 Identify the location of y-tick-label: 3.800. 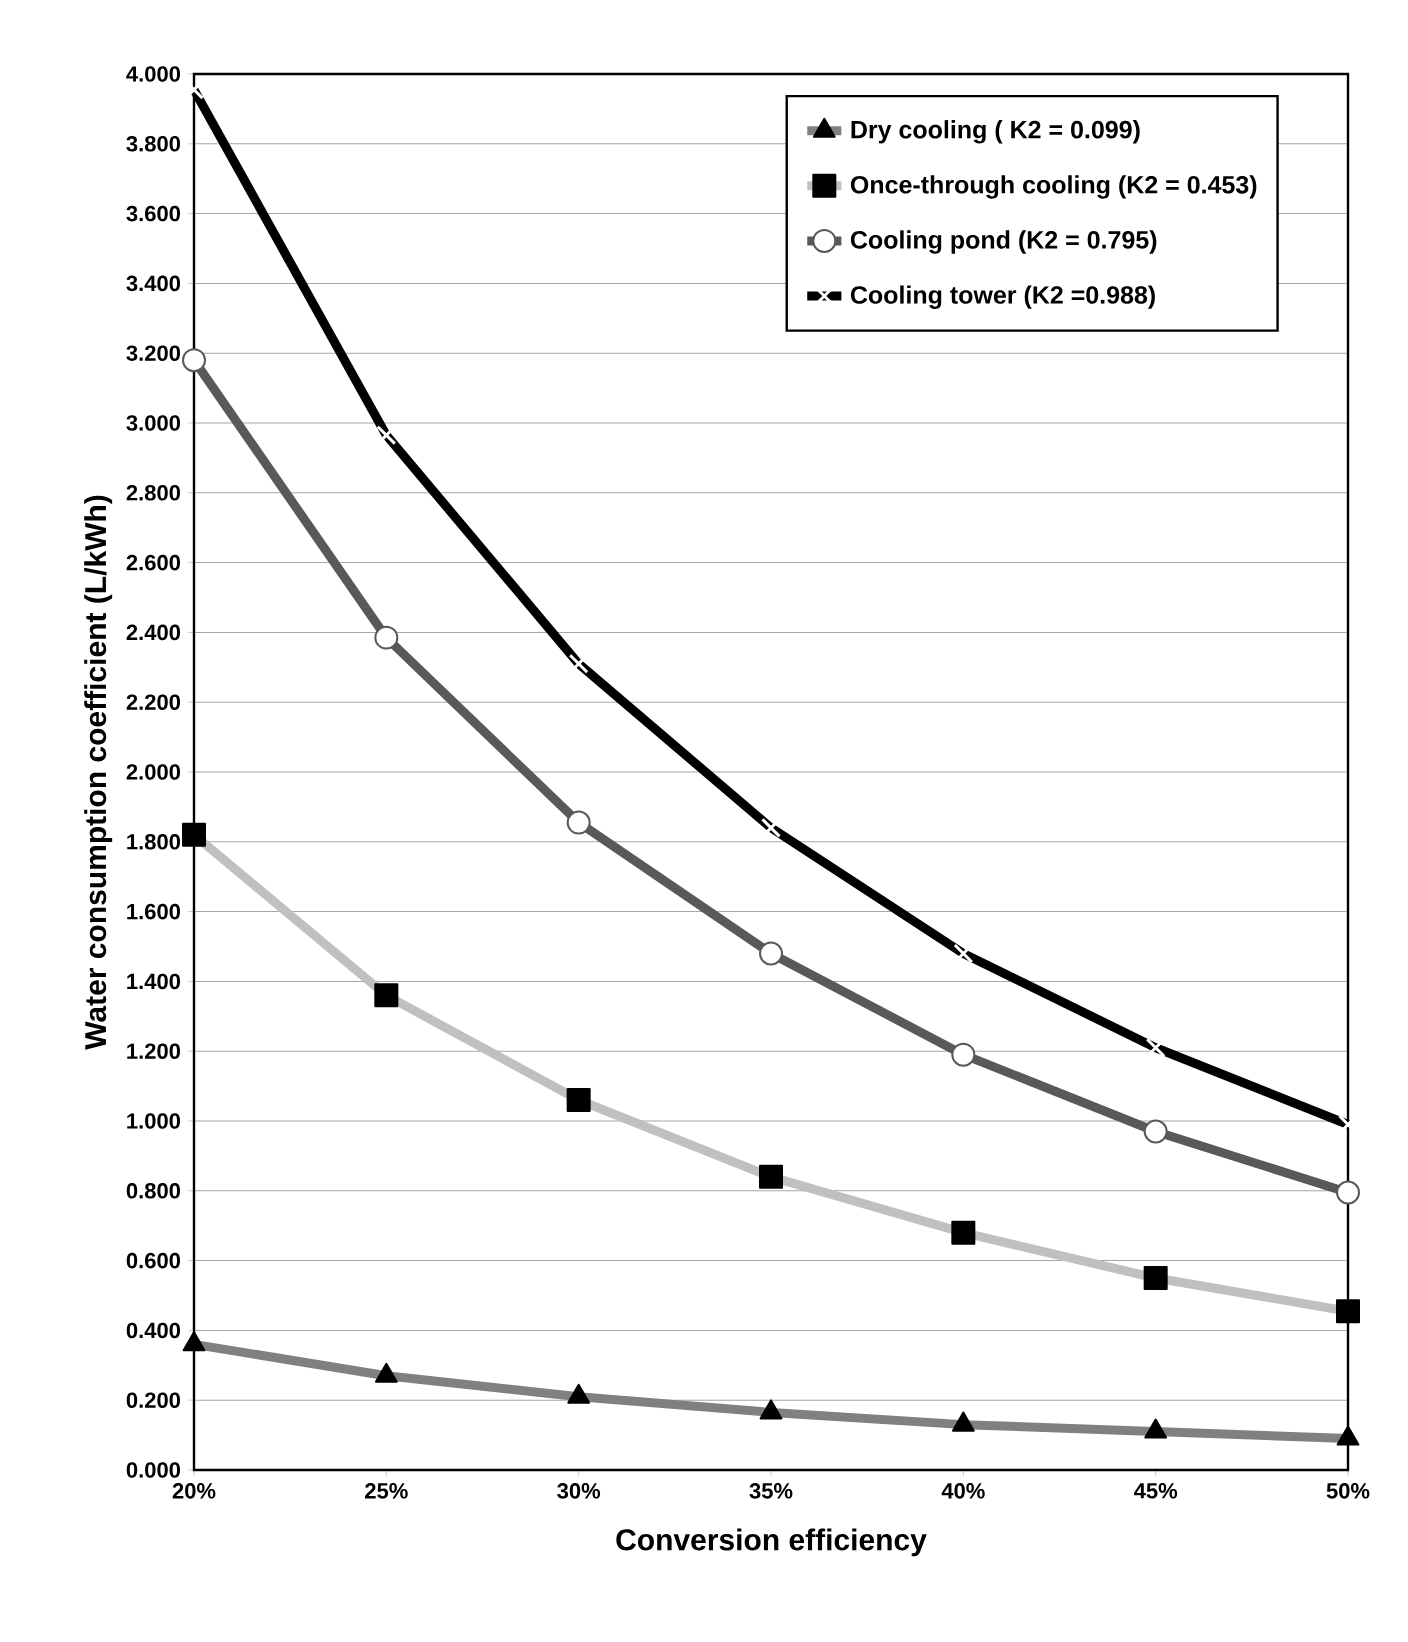
(153, 144).